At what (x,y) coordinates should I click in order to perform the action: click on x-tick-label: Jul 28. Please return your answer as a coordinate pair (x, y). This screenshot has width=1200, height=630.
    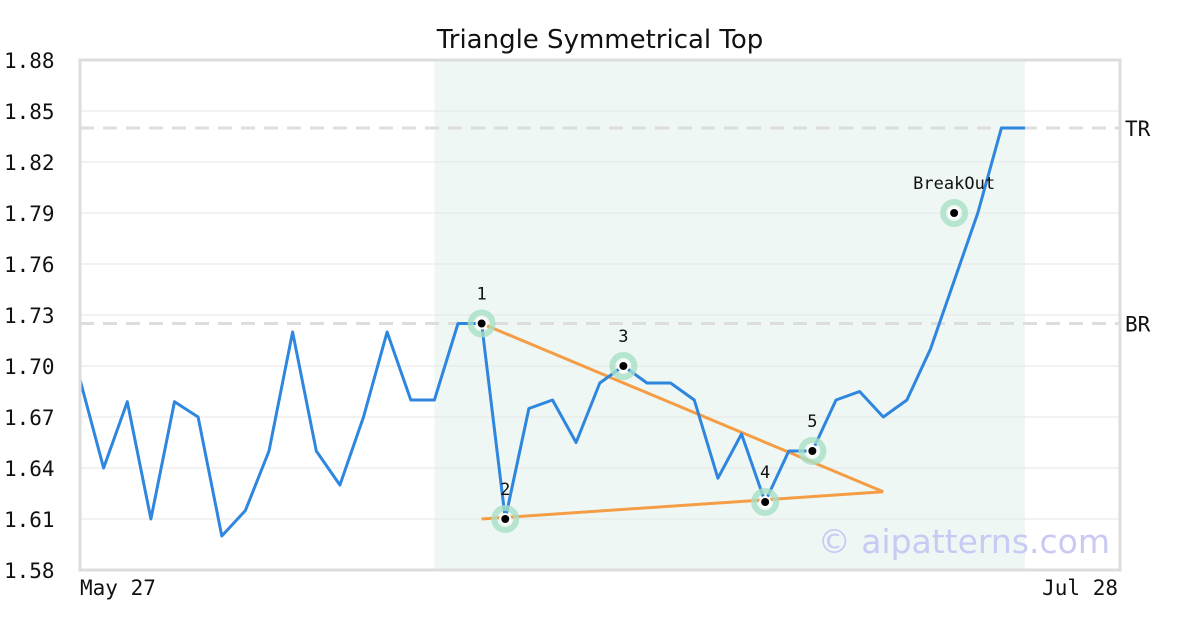
    Looking at the image, I should click on (1080, 588).